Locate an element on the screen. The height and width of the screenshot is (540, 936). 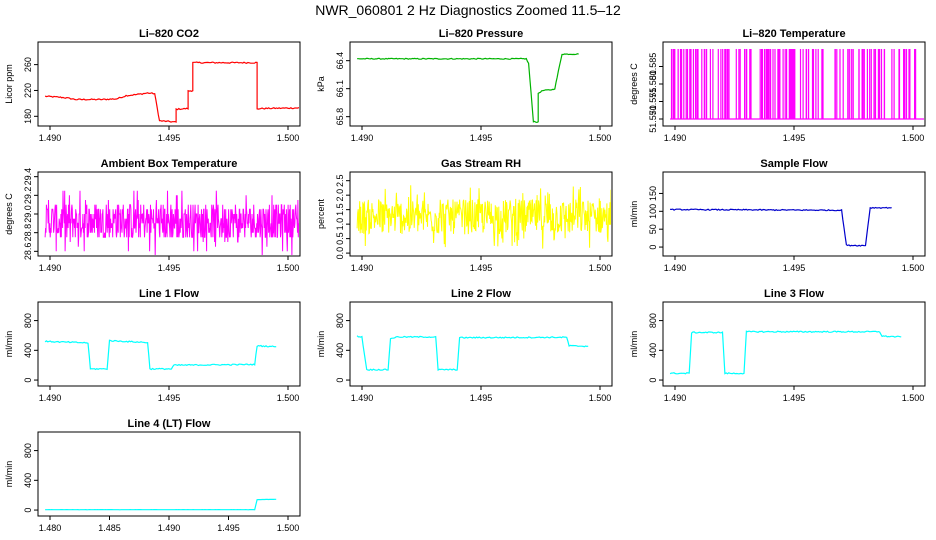
panel-title: Line 2 Flow is located at coordinates (481, 294).